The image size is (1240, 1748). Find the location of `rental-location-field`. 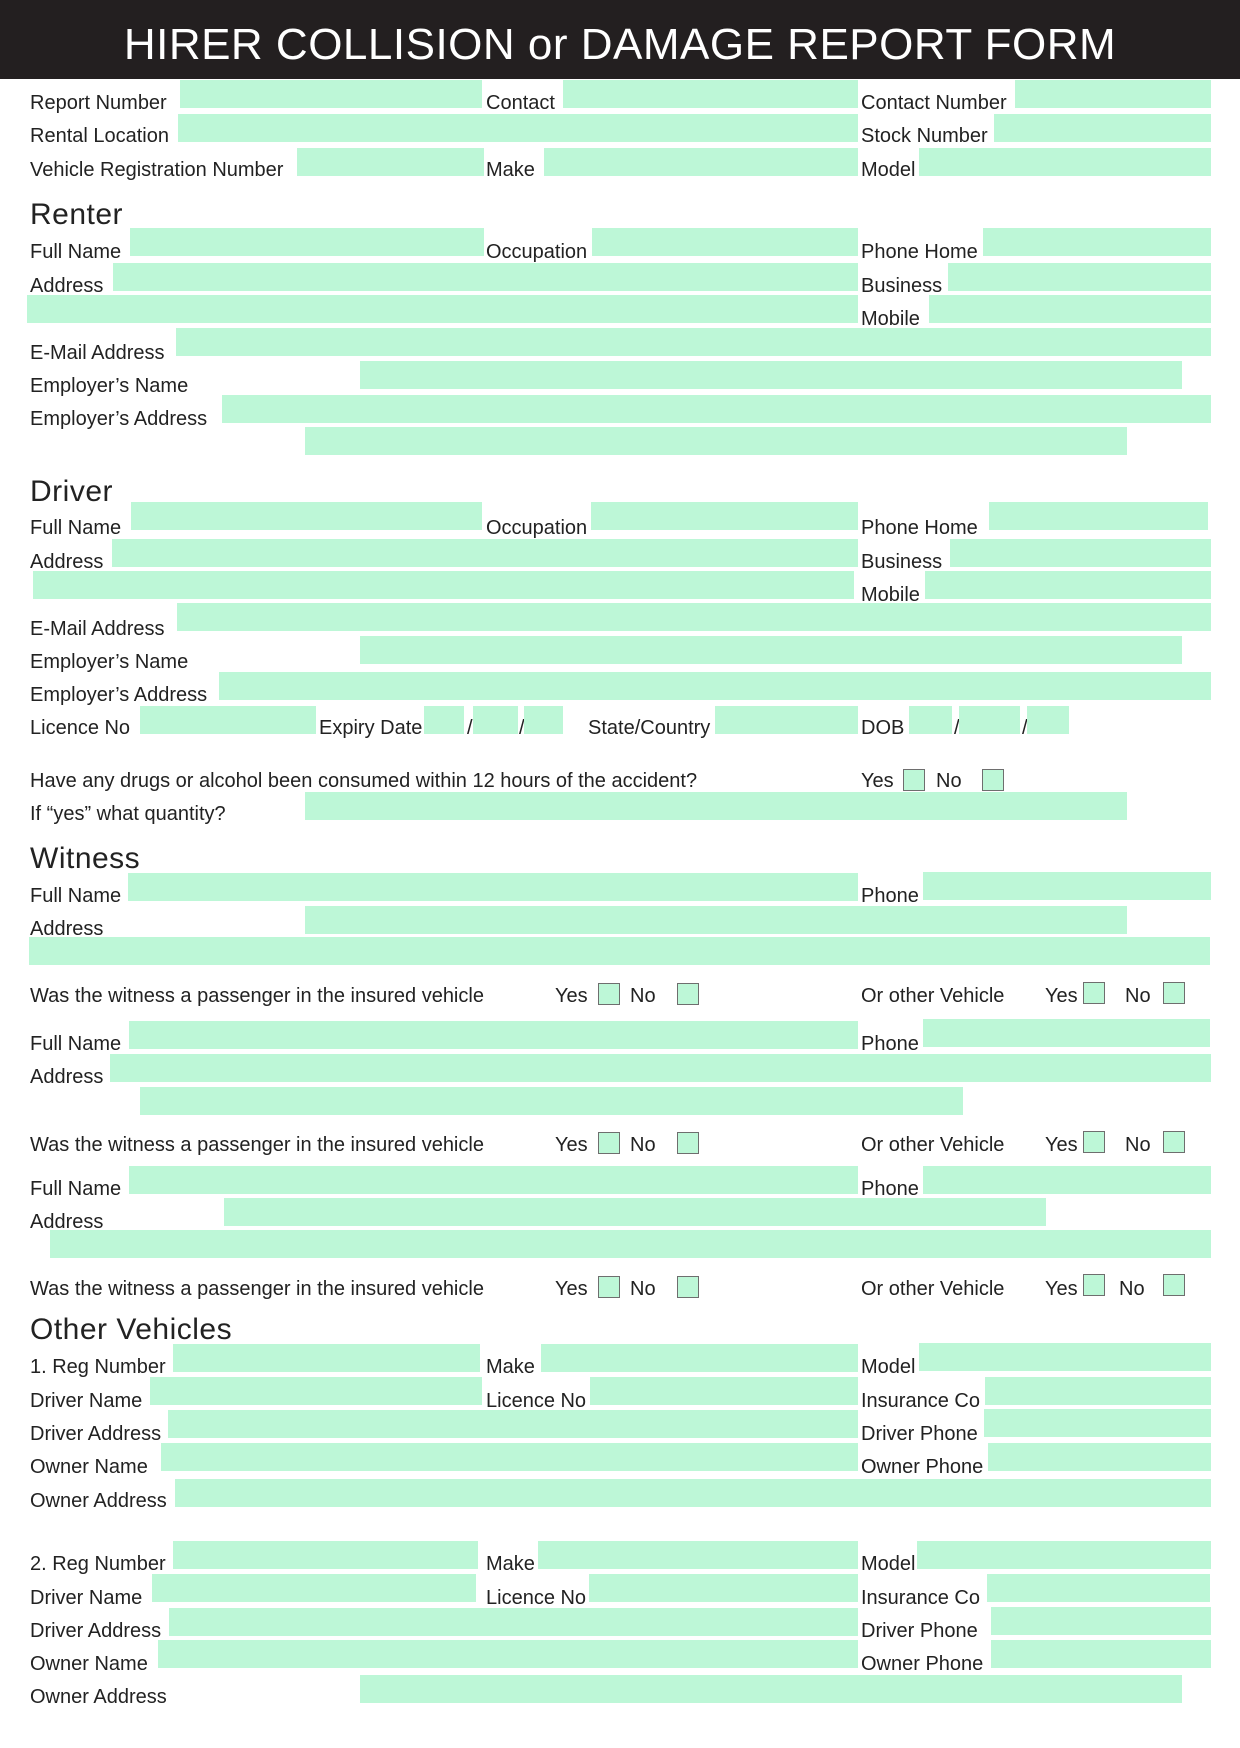

rental-location-field is located at coordinates (518, 128).